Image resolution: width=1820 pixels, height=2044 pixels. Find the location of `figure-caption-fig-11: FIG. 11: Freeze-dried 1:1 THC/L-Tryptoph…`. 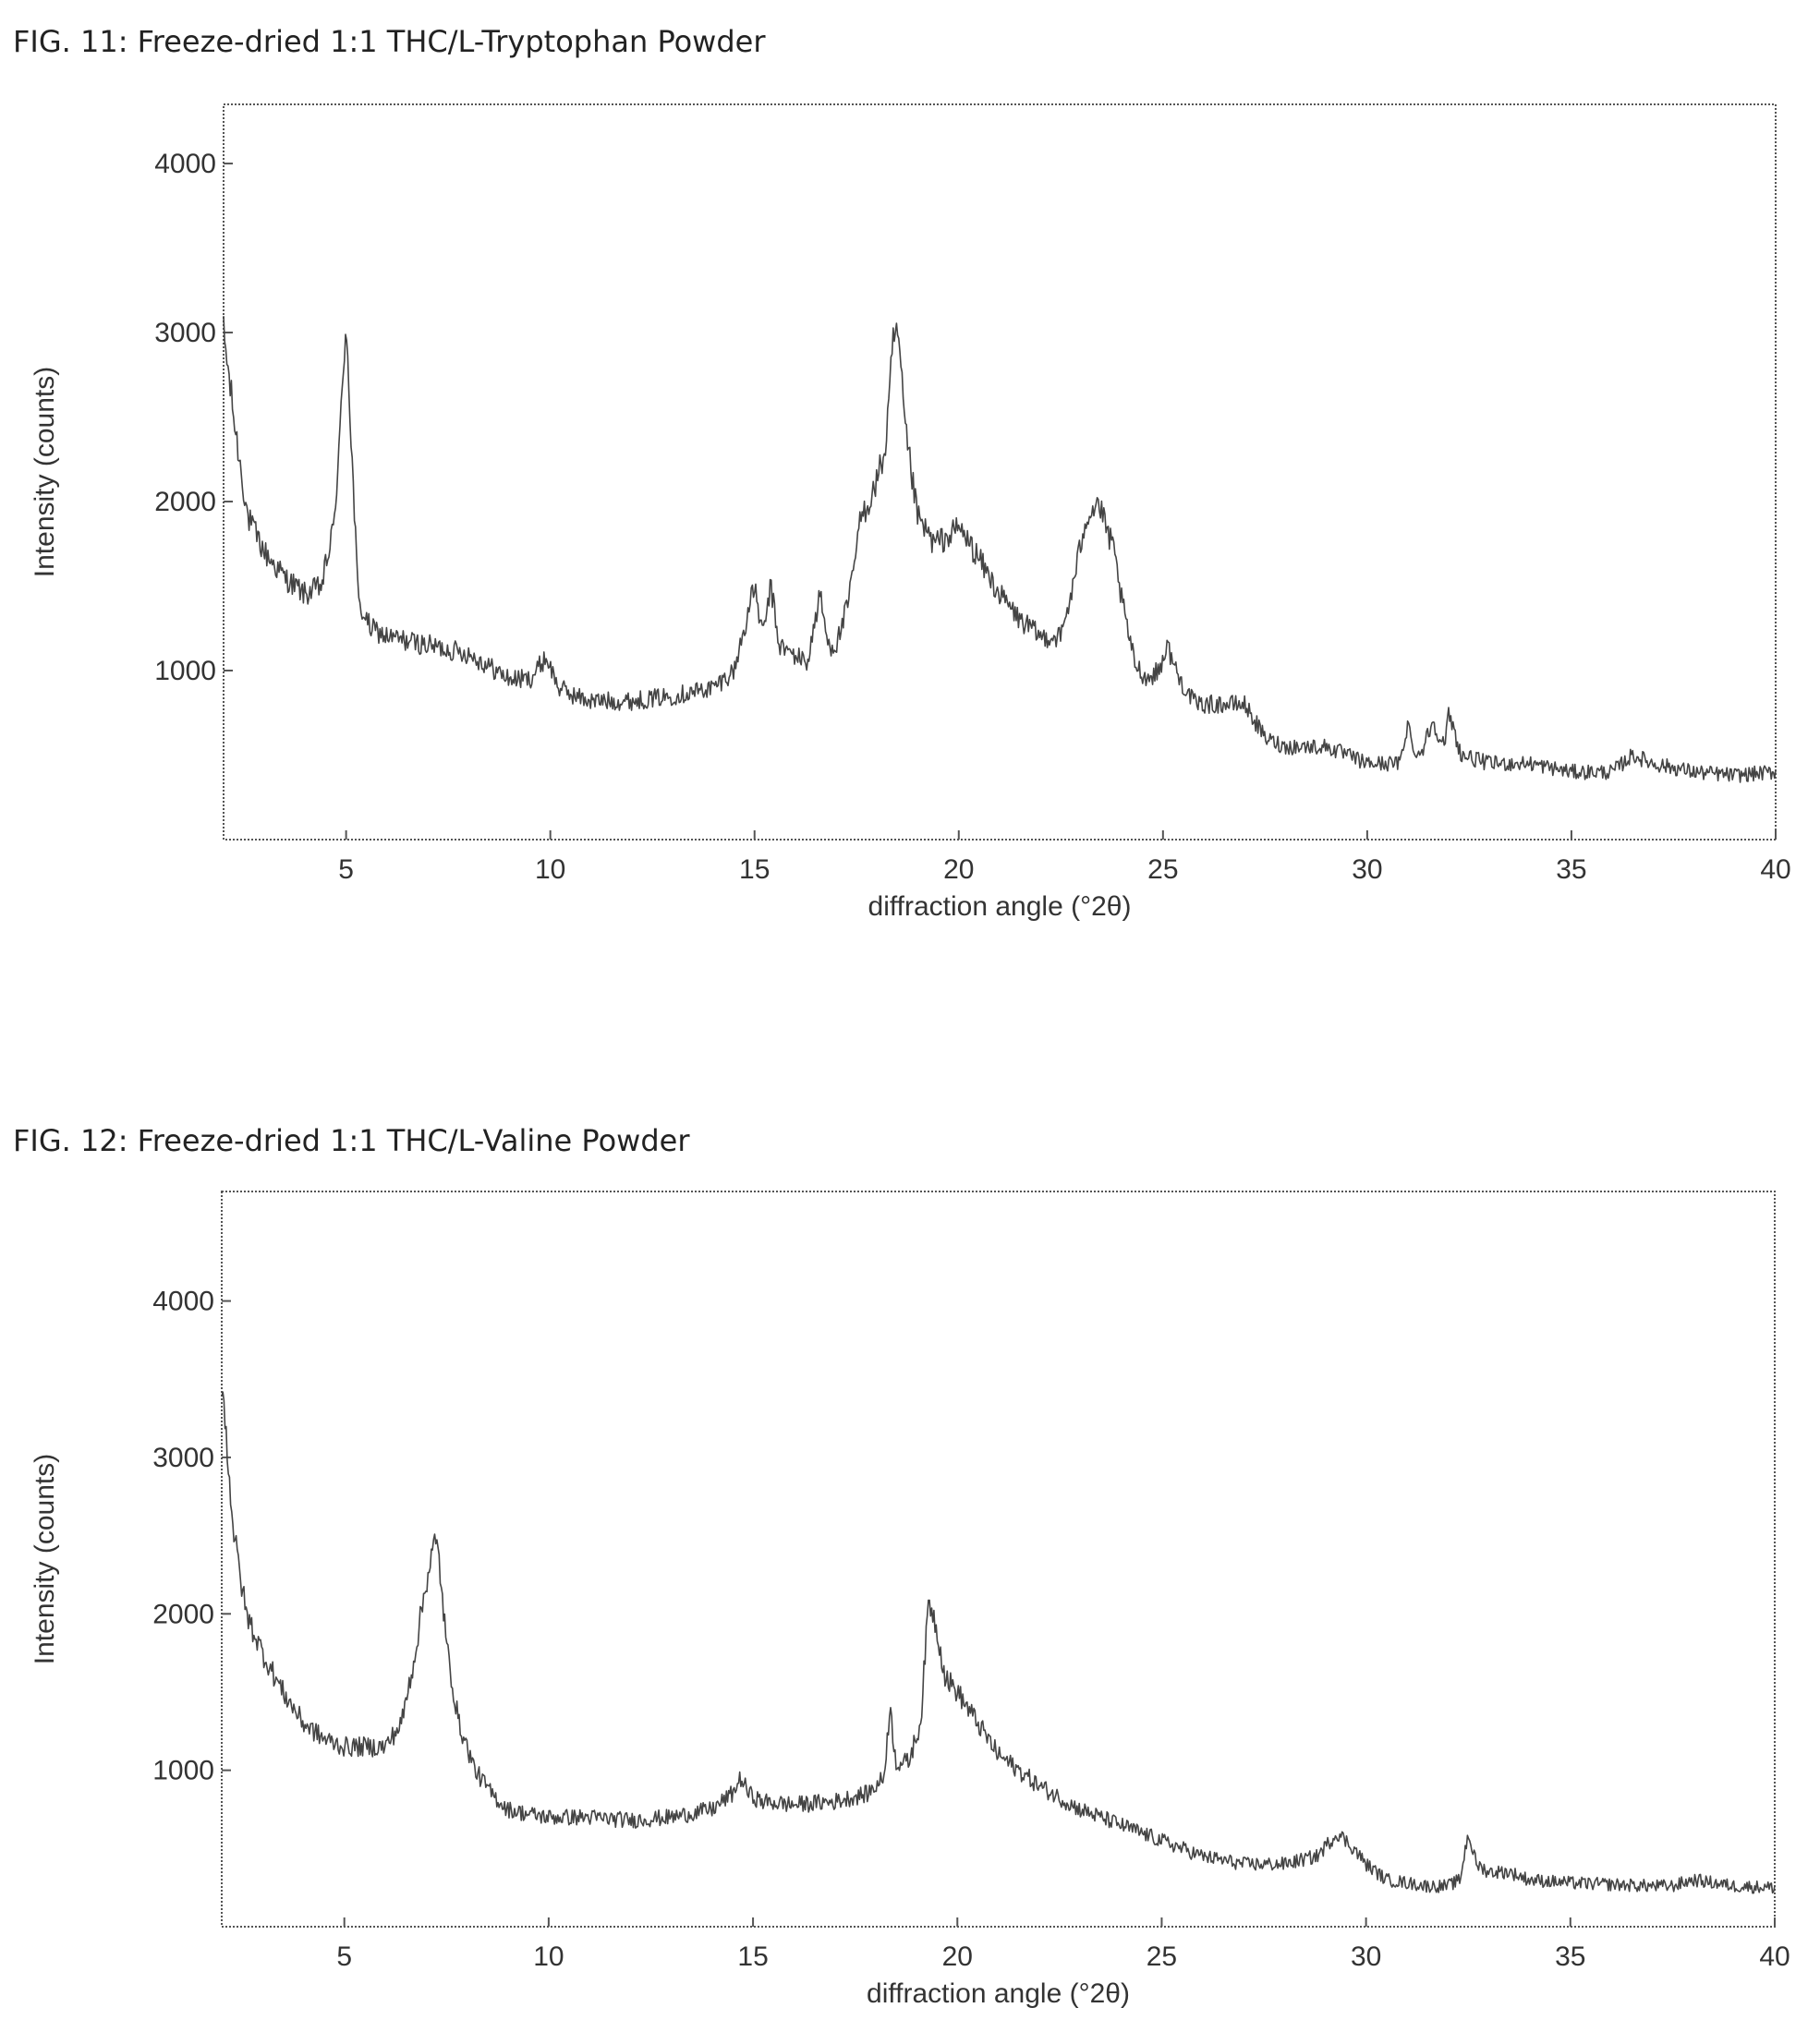

figure-caption-fig-11: FIG. 11: Freeze-dried 1:1 THC/L-Tryptoph… is located at coordinates (389, 42).